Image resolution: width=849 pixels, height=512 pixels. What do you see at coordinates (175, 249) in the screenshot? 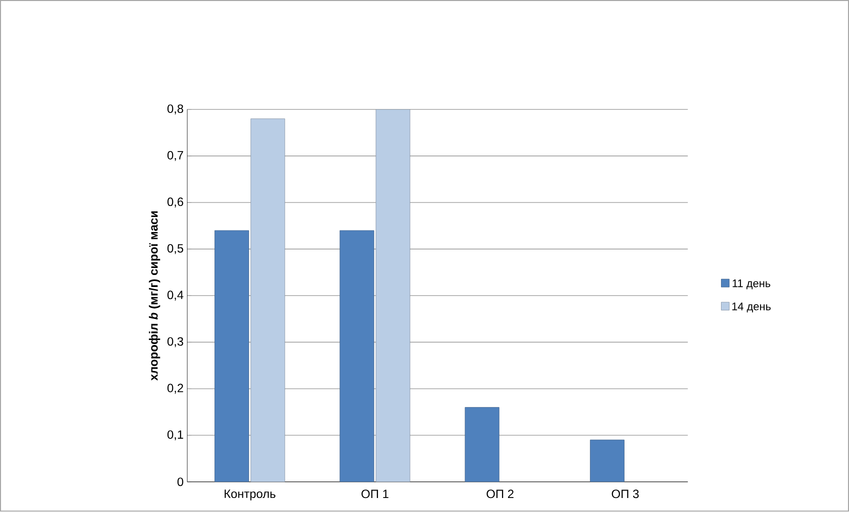
I see `y-tick-label: 0,5` at bounding box center [175, 249].